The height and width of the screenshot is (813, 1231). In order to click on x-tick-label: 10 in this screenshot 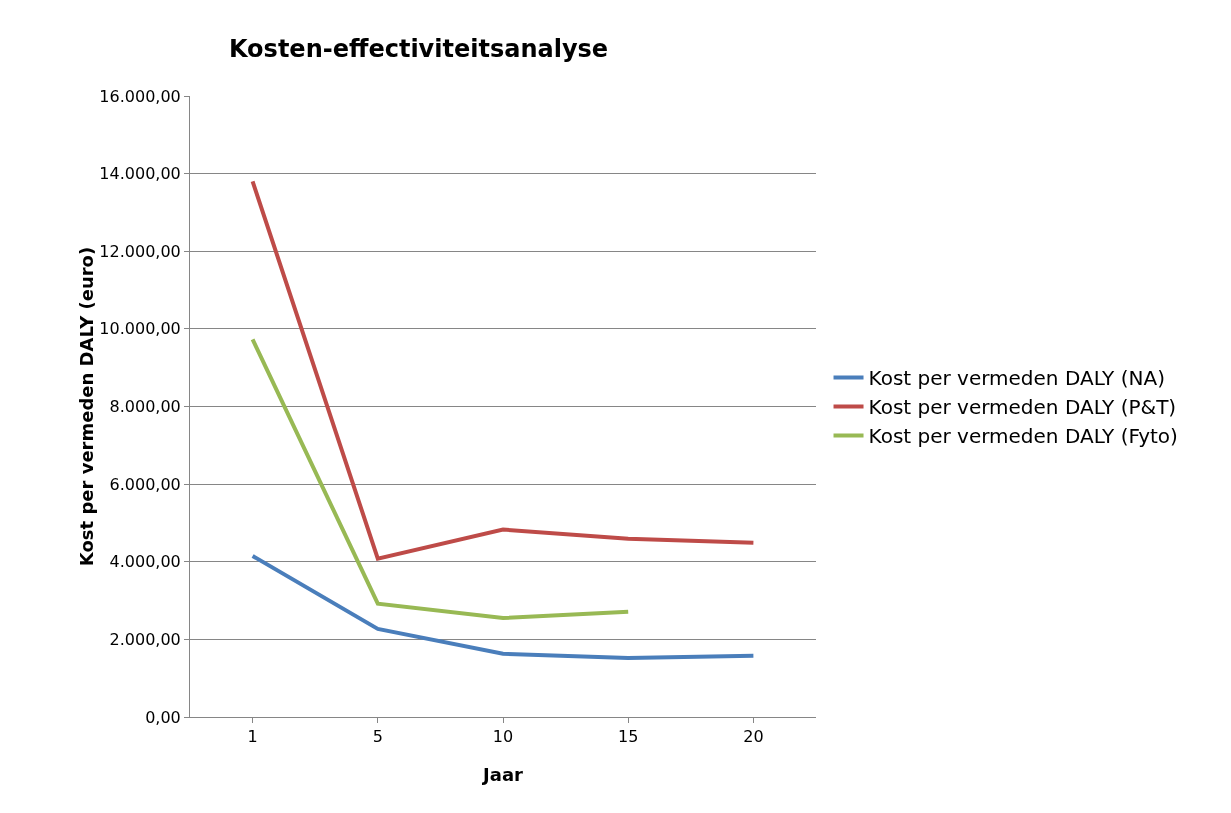, I will do `click(503, 737)`.